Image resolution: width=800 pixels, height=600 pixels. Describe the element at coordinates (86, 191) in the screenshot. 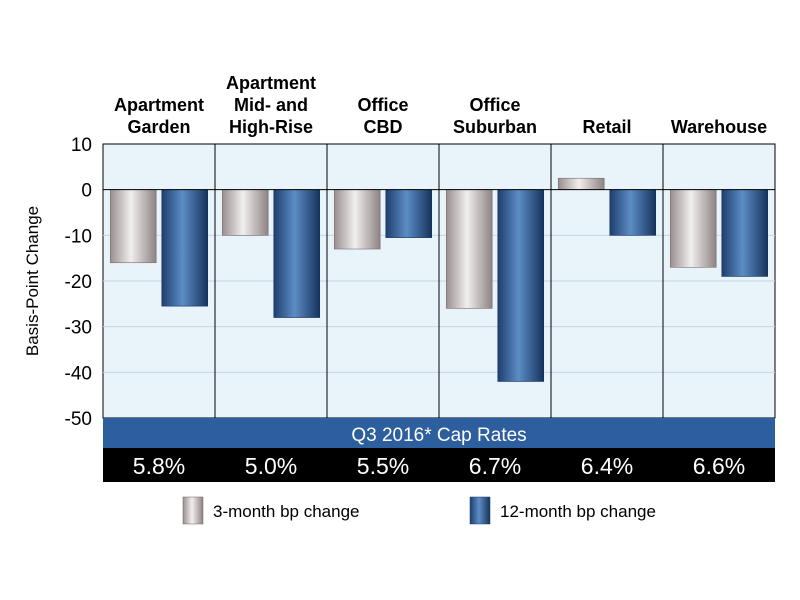

I see `y-tick-label: 0` at that location.